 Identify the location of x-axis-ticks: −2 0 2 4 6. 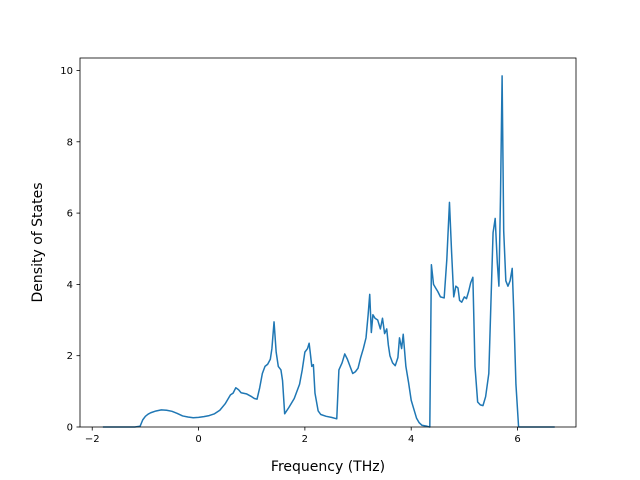
(303, 436).